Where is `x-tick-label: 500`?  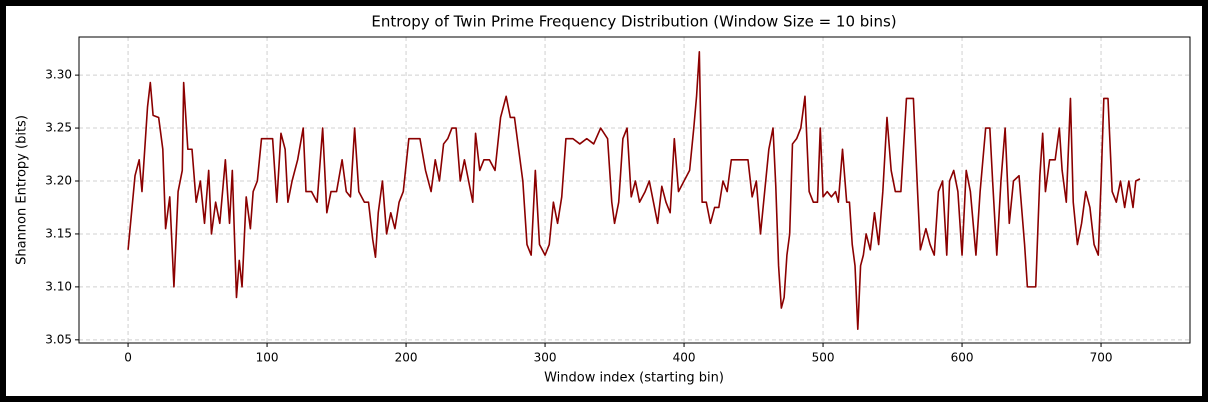
x-tick-label: 500 is located at coordinates (823, 358).